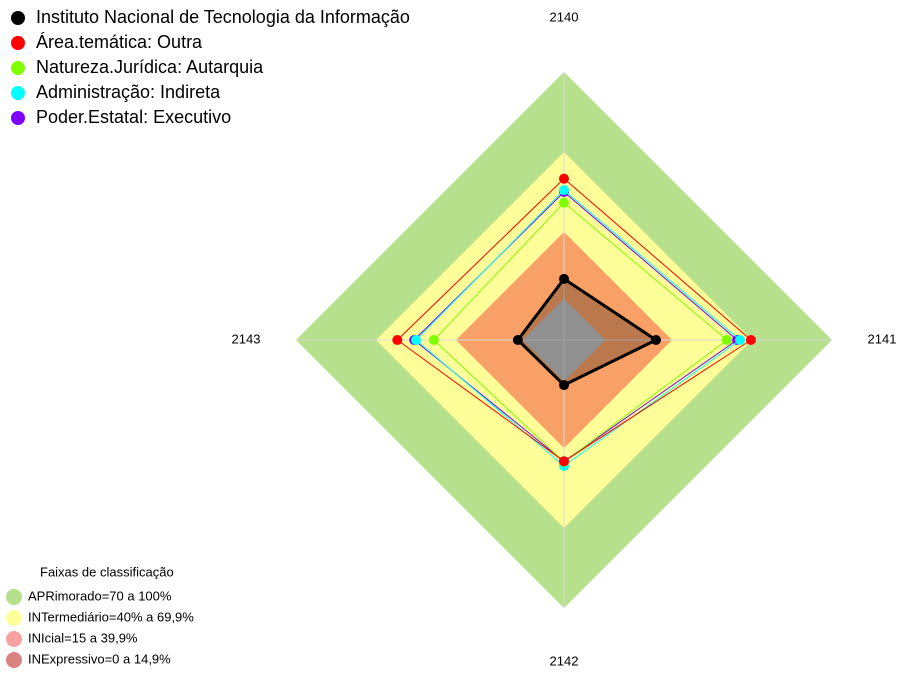  Describe the element at coordinates (111, 616) in the screenshot. I see `band-legend-label: INTermediário=40% a 69,9%` at that location.